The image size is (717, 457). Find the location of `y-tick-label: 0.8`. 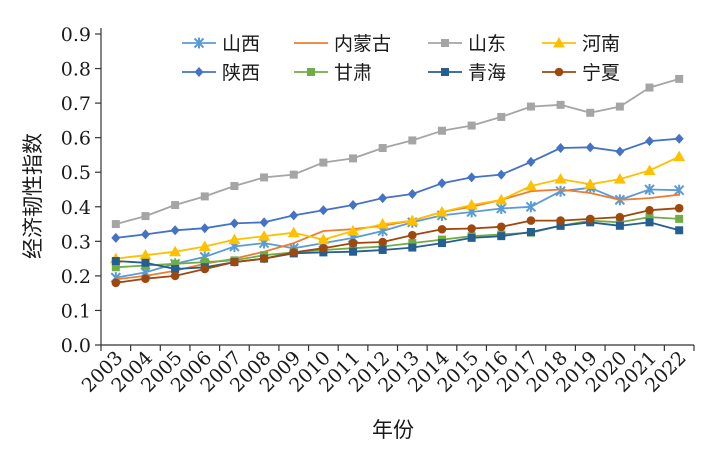

y-tick-label: 0.8 is located at coordinates (76, 70).